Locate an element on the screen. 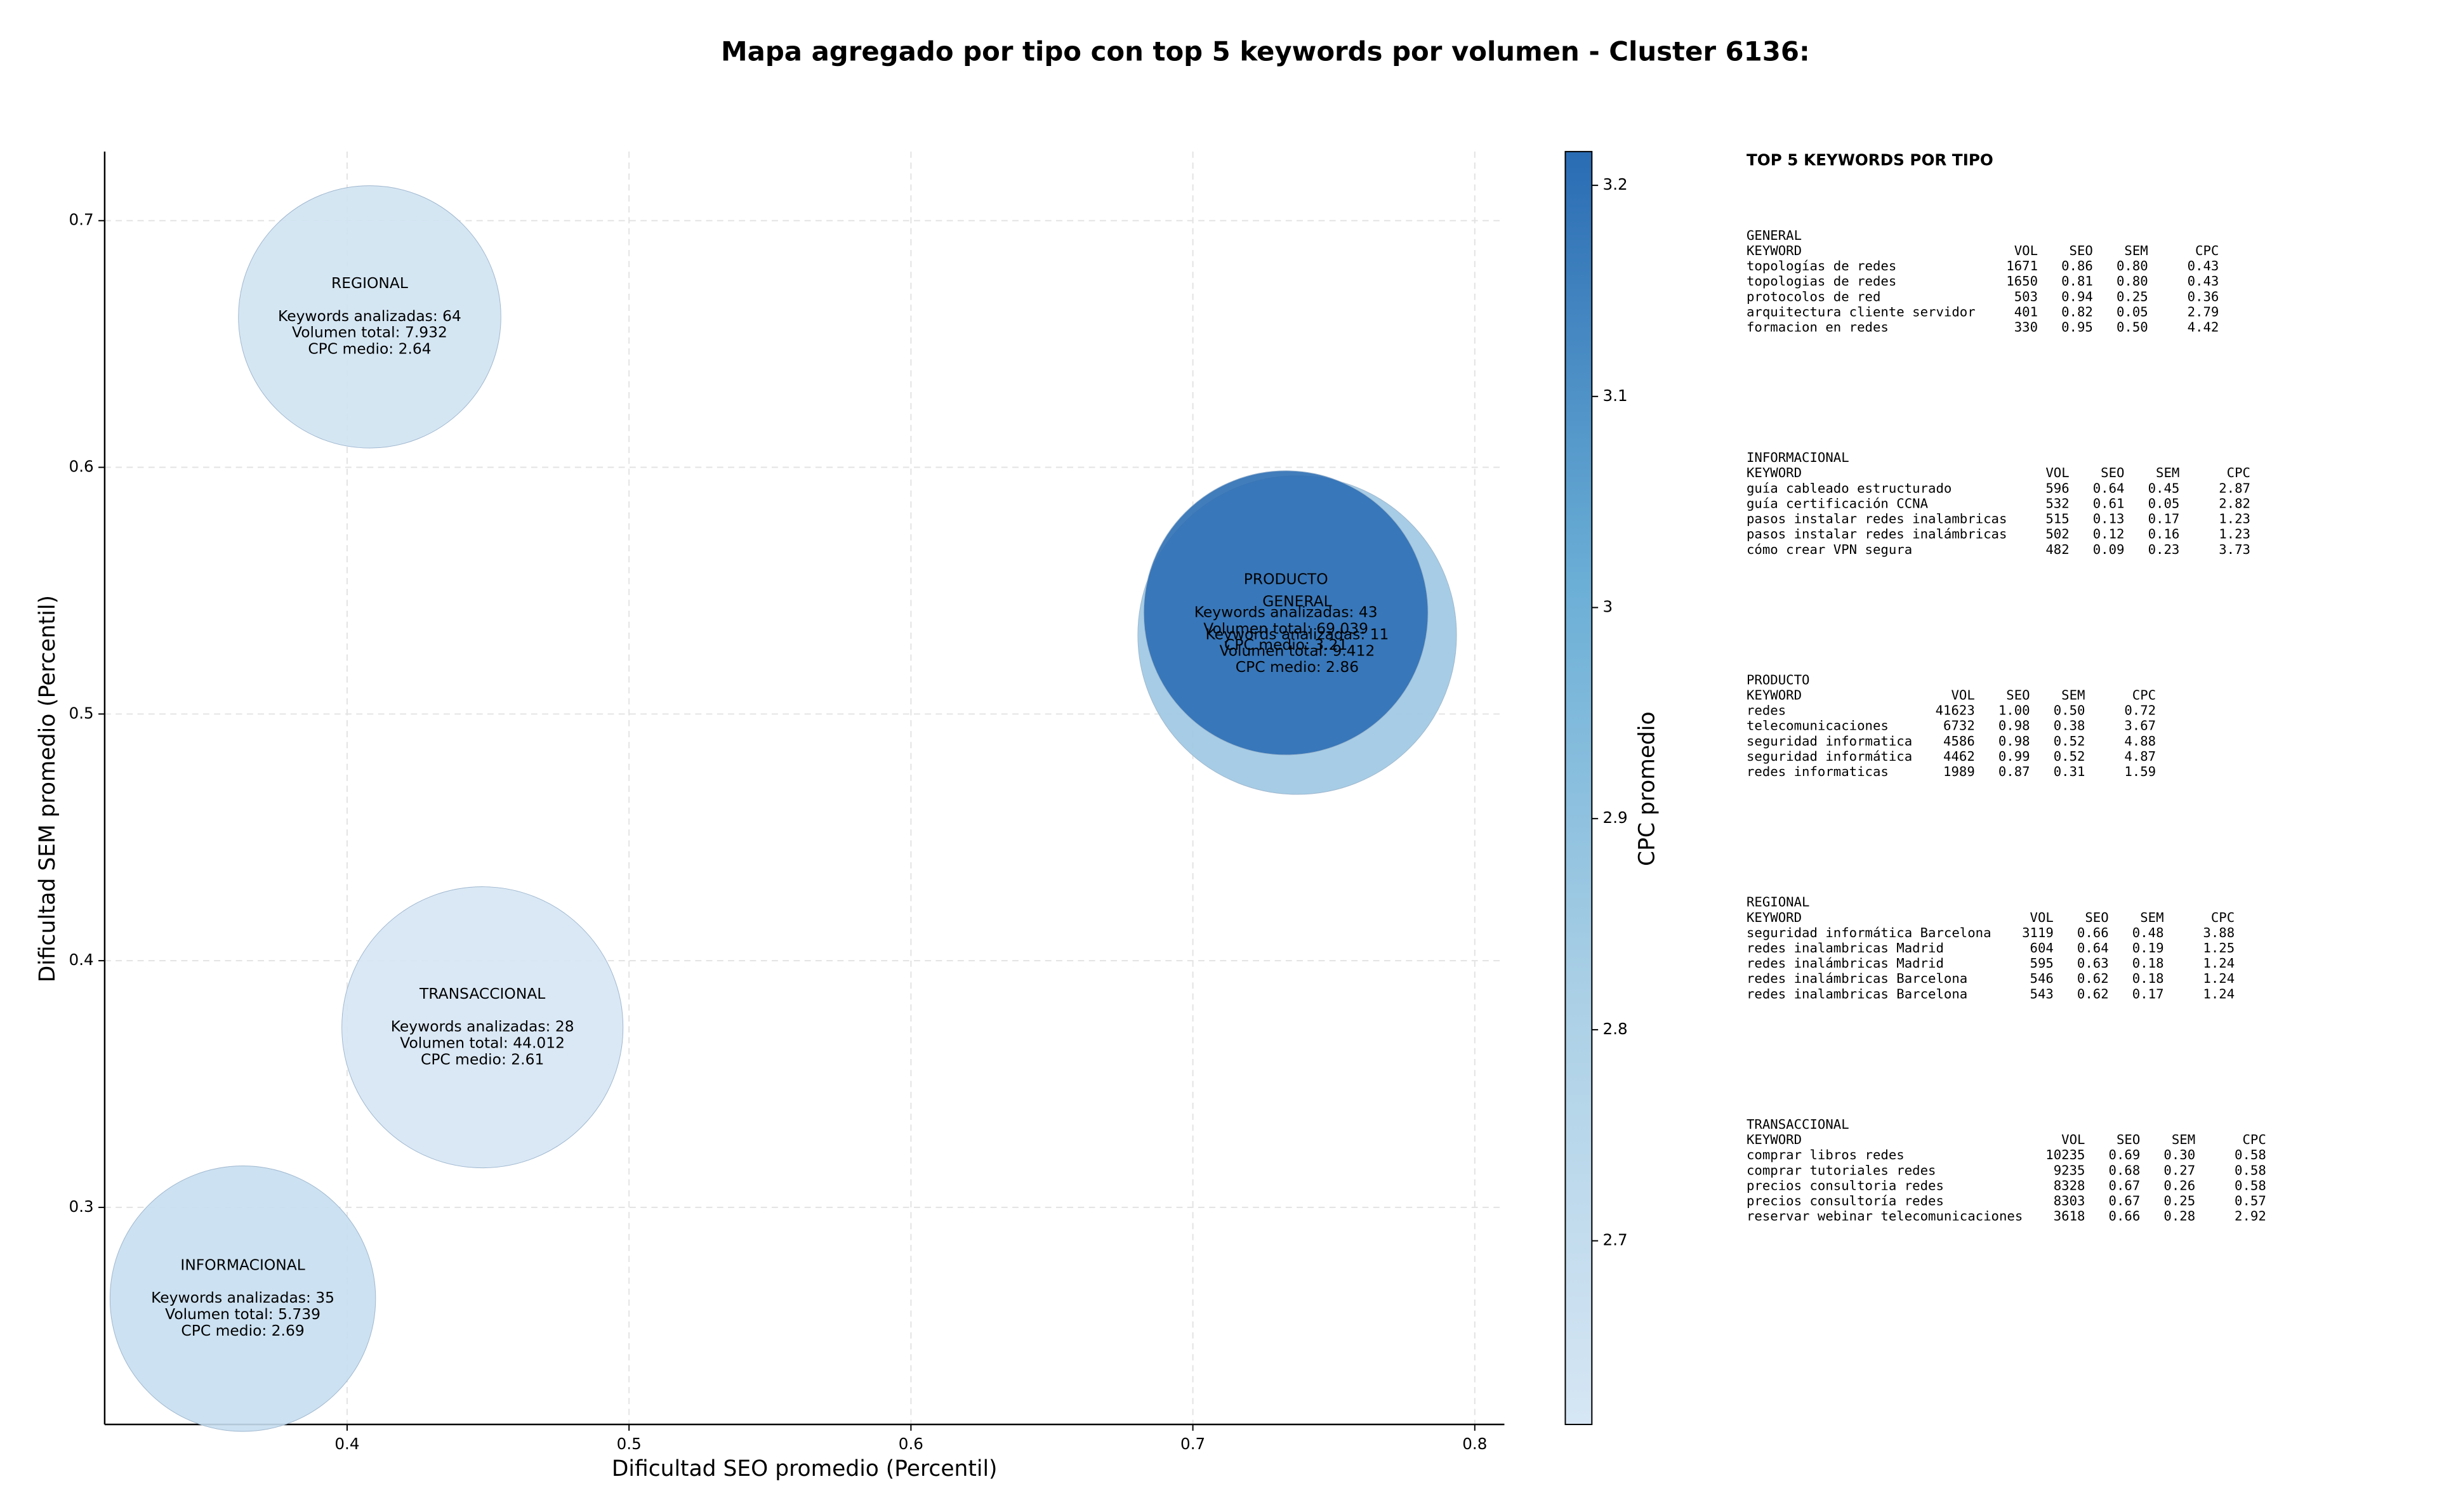 The width and height of the screenshot is (2437, 1512). bubble-label: Keywords analizadas: 35 is located at coordinates (242, 1298).